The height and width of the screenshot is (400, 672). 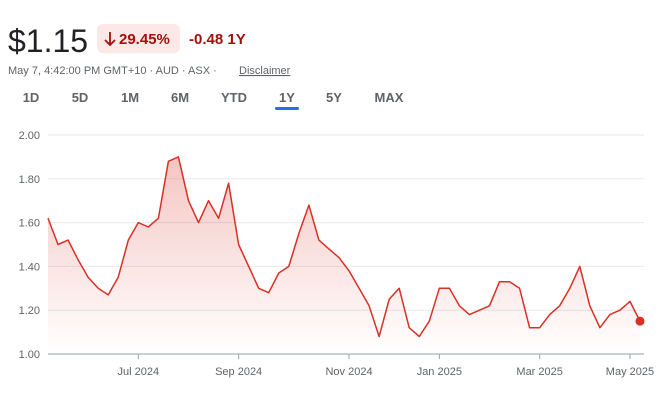 What do you see at coordinates (180, 97) in the screenshot?
I see `range-tab: 6M` at bounding box center [180, 97].